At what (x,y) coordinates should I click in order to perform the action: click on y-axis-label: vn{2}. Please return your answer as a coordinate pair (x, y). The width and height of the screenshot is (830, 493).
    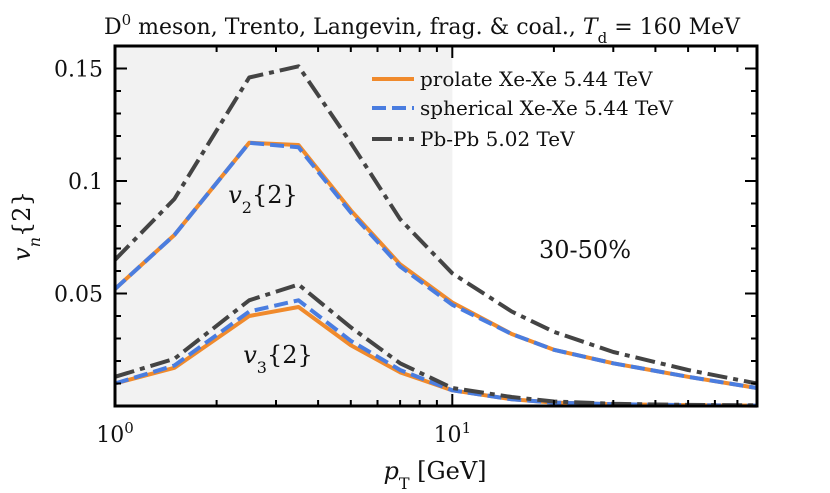
    Looking at the image, I should click on (26, 226).